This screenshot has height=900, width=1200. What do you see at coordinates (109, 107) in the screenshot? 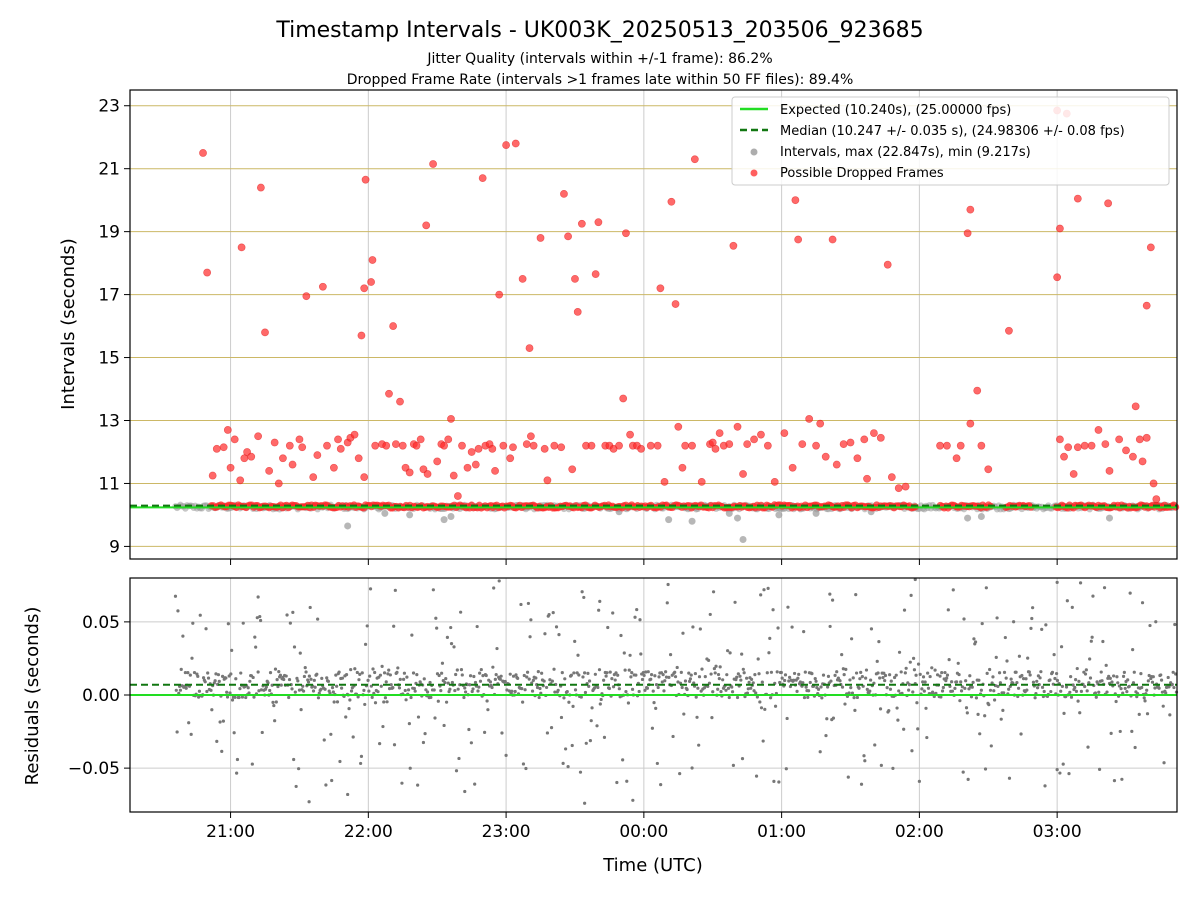
I see `interval-y-tick-label: 23` at bounding box center [109, 107].